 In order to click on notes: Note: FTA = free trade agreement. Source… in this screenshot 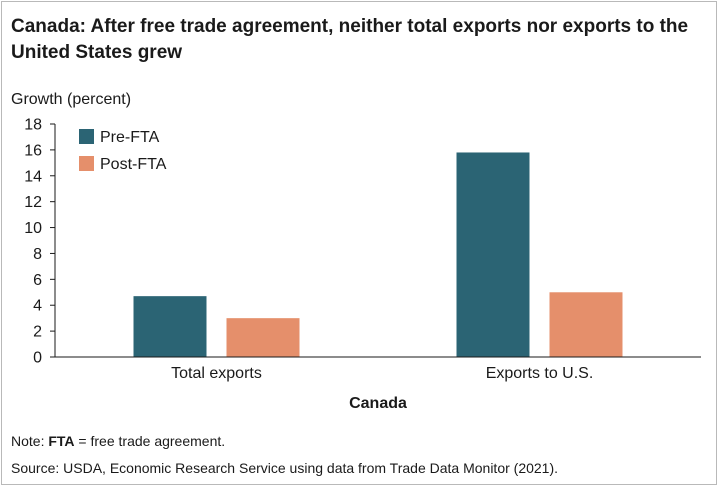, I will do `click(361, 455)`.